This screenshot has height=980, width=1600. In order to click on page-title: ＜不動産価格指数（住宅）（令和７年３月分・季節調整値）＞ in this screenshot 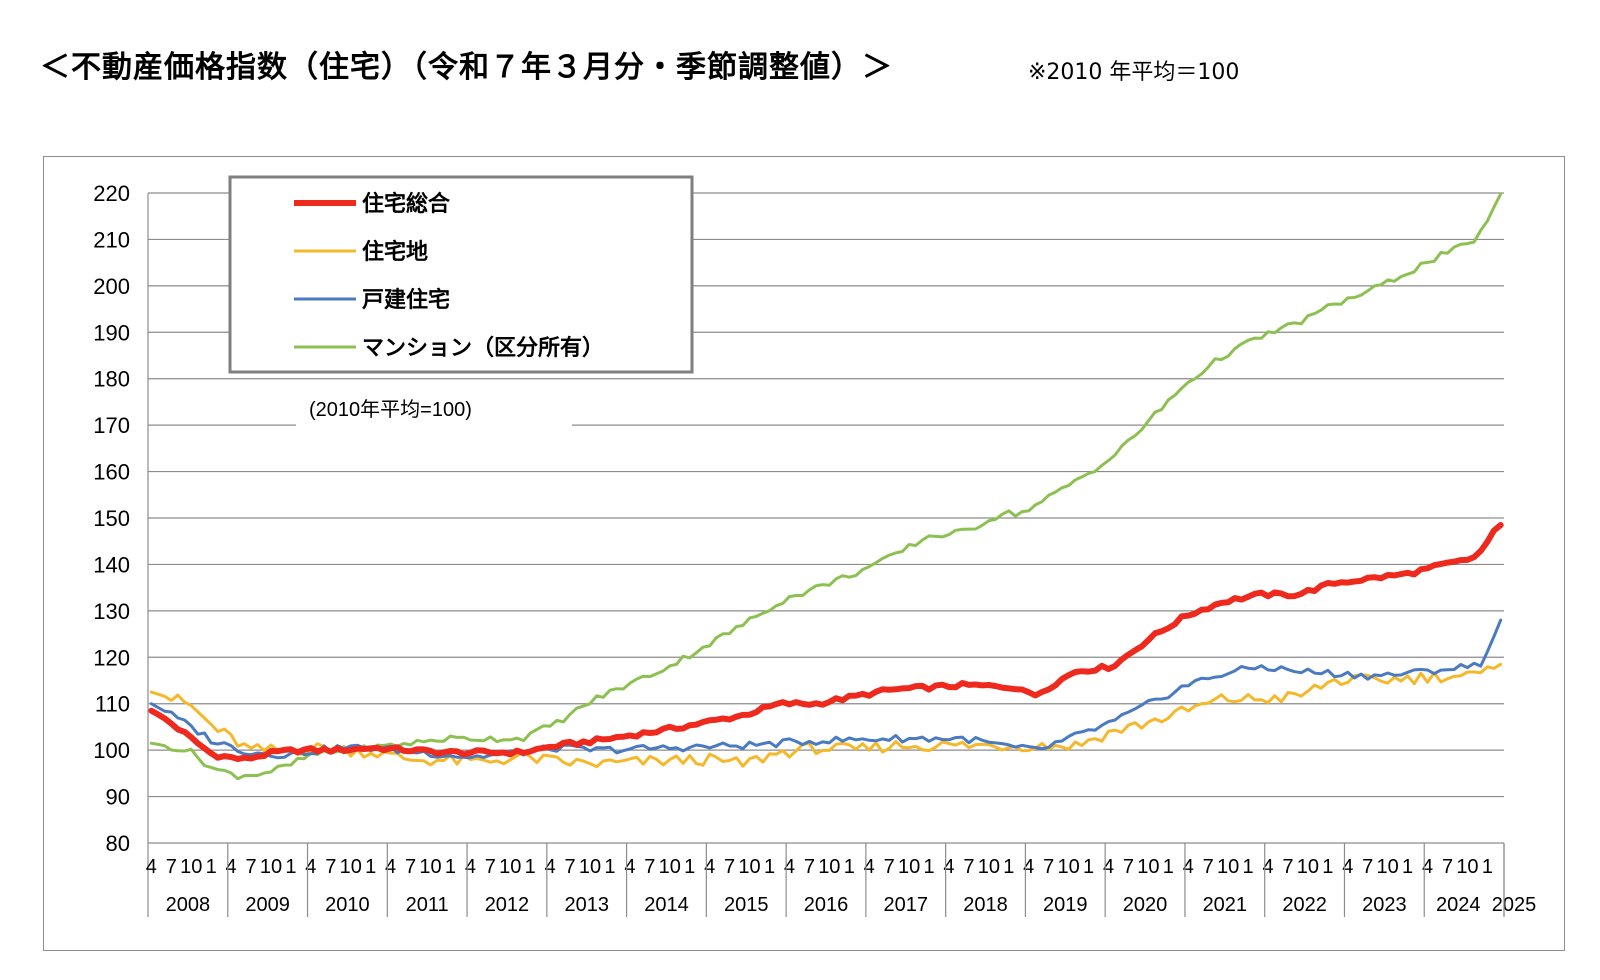, I will do `click(466, 67)`.